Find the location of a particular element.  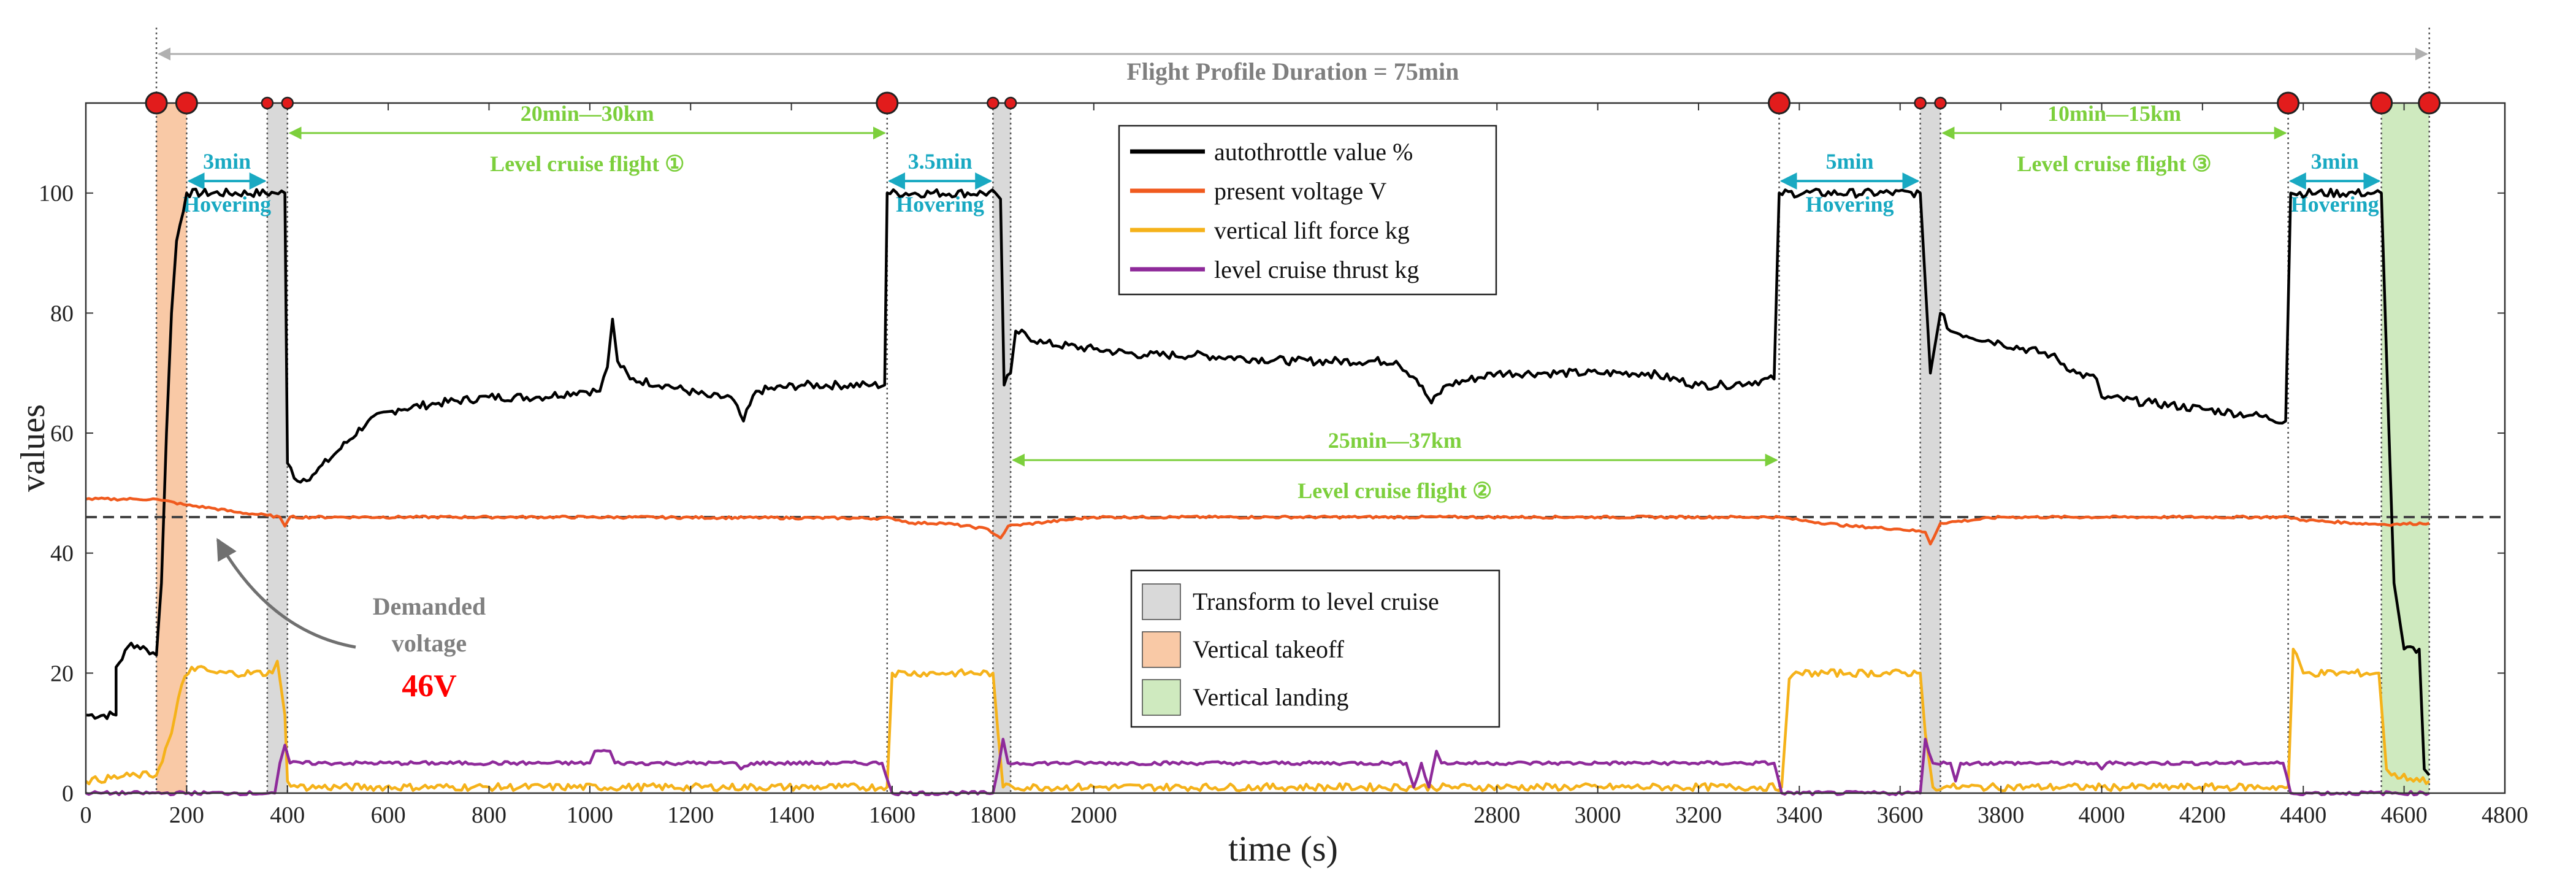

cruise-duration-label: 25min—37km is located at coordinates (1395, 440).